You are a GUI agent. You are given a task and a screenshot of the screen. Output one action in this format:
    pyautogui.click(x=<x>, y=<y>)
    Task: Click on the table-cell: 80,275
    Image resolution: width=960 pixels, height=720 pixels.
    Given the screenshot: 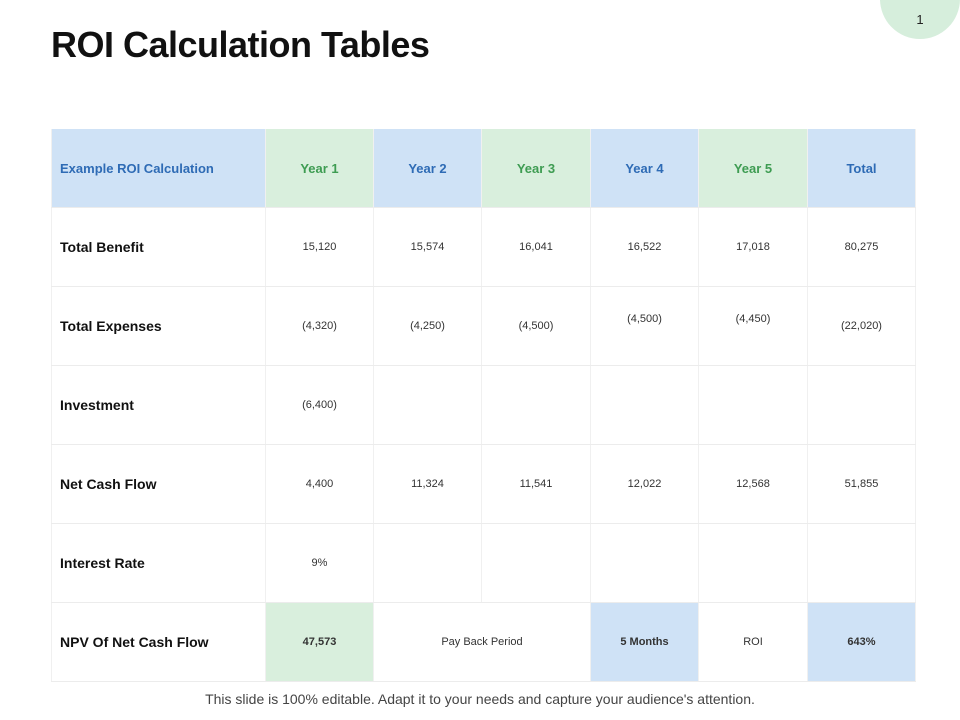 What is the action you would take?
    pyautogui.click(x=861, y=247)
    